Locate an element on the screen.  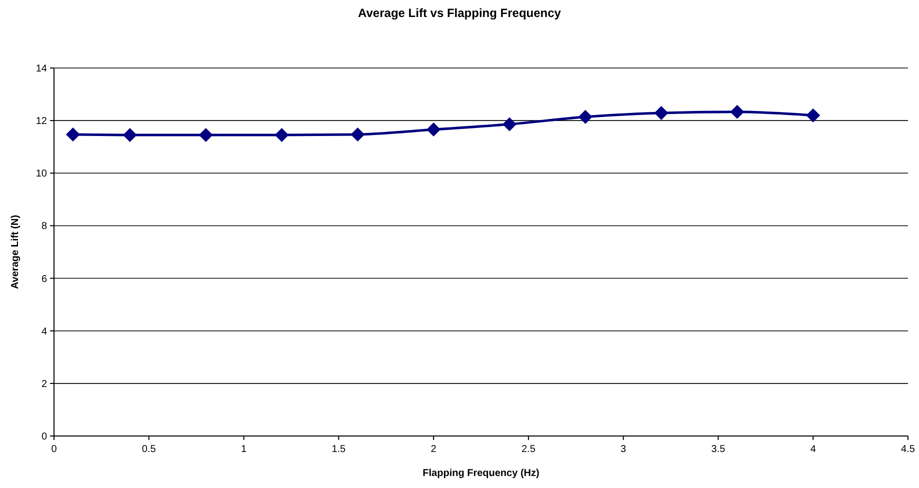
x-tick-label: 2.5 is located at coordinates (528, 449).